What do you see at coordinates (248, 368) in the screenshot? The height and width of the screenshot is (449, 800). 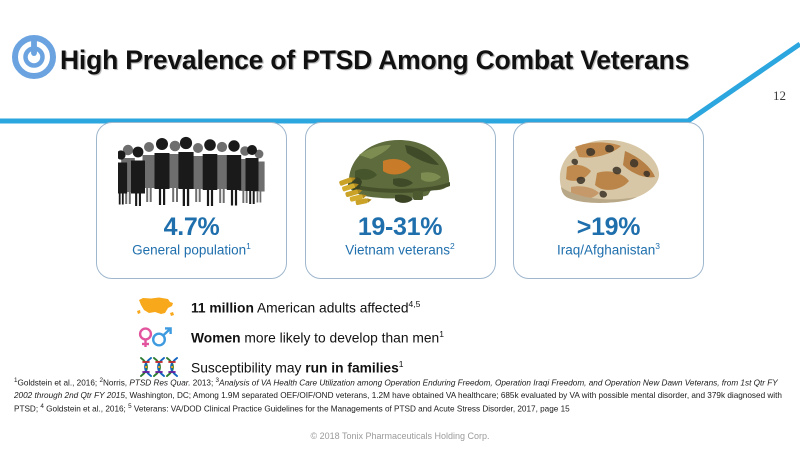 I see `bullet-rest: Susceptibility may` at bounding box center [248, 368].